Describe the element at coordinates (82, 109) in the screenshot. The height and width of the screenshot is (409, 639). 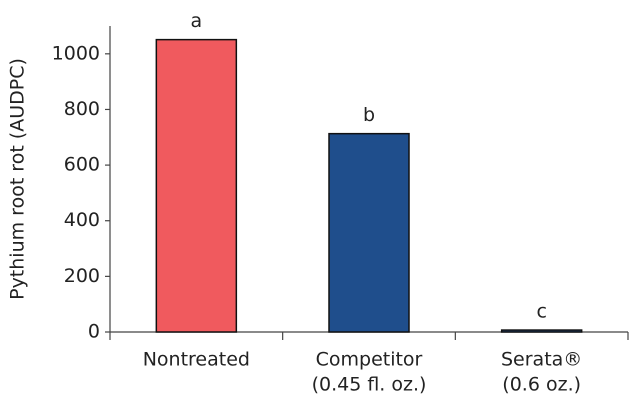
I see `y-tick-label: 800` at that location.